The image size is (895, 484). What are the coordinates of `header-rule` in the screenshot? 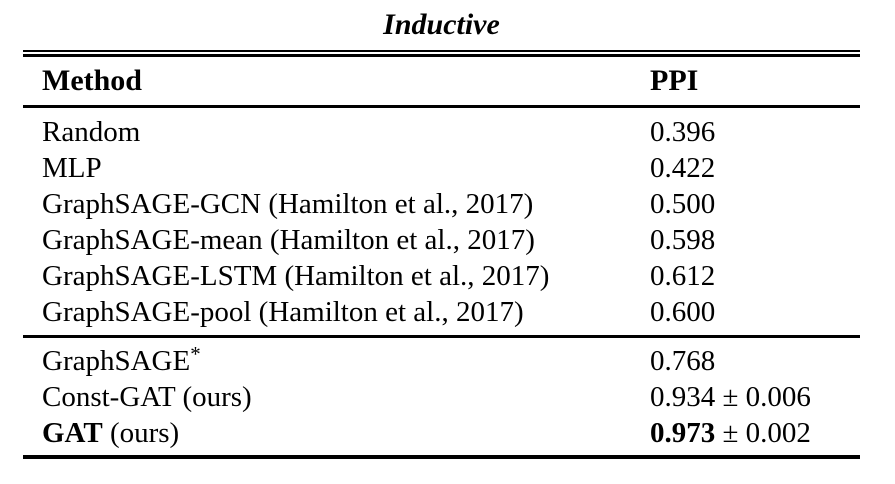 It's located at (441, 106).